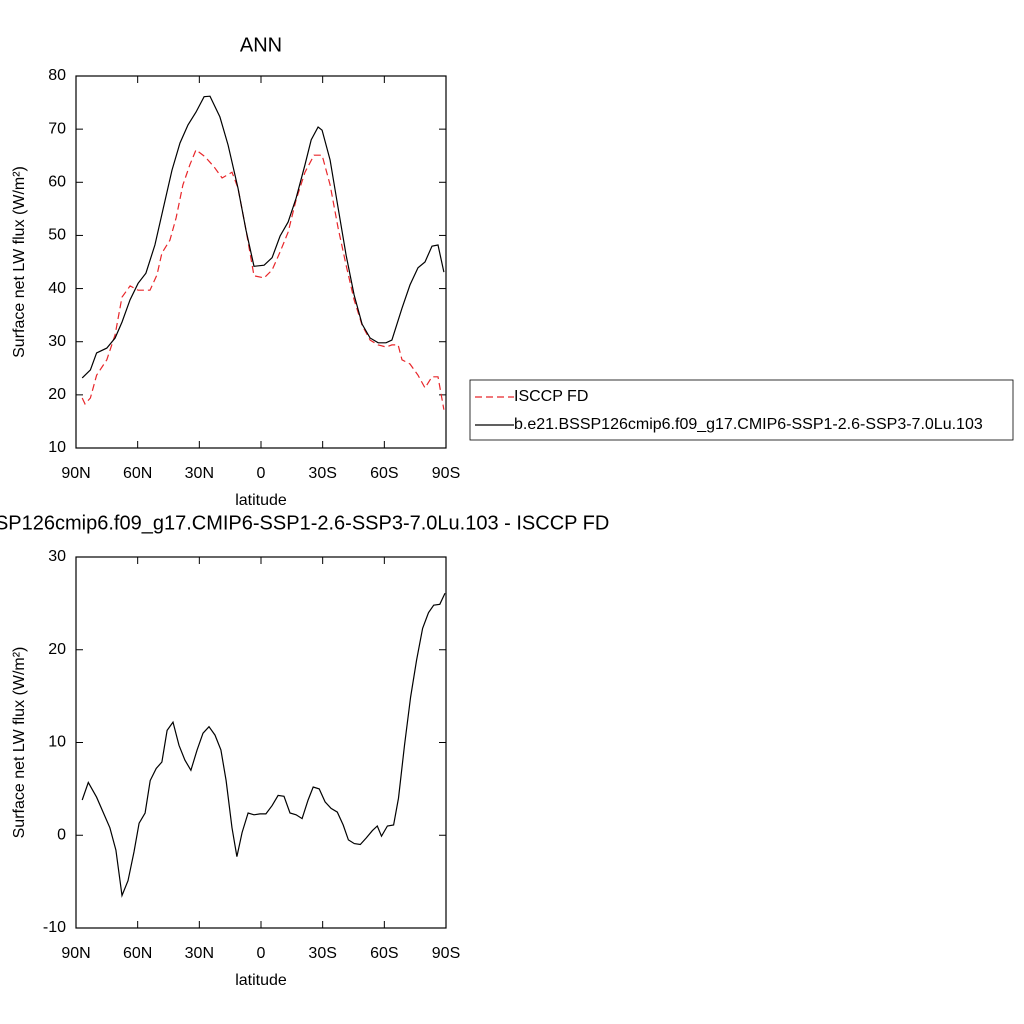 The width and height of the screenshot is (1024, 1024). Describe the element at coordinates (57, 128) in the screenshot. I see `y-tick-label: 70` at that location.